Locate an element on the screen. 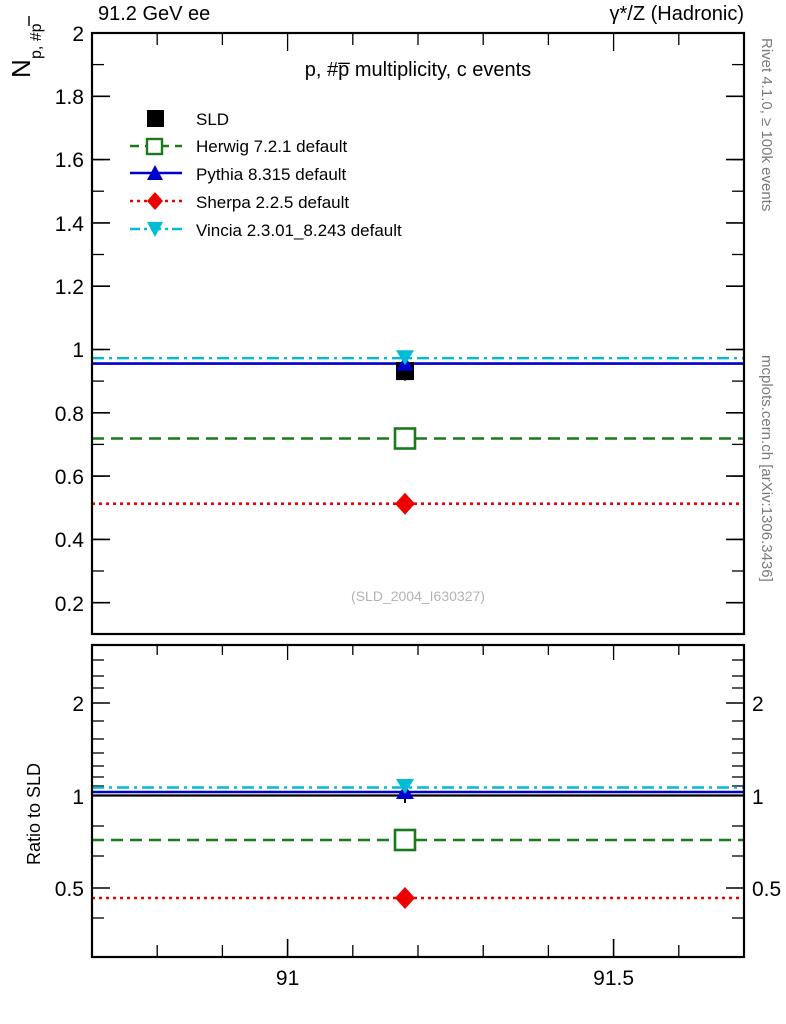 This screenshot has height=1024, width=786. main-ytick-0p8: 0.8 is located at coordinates (69, 414).